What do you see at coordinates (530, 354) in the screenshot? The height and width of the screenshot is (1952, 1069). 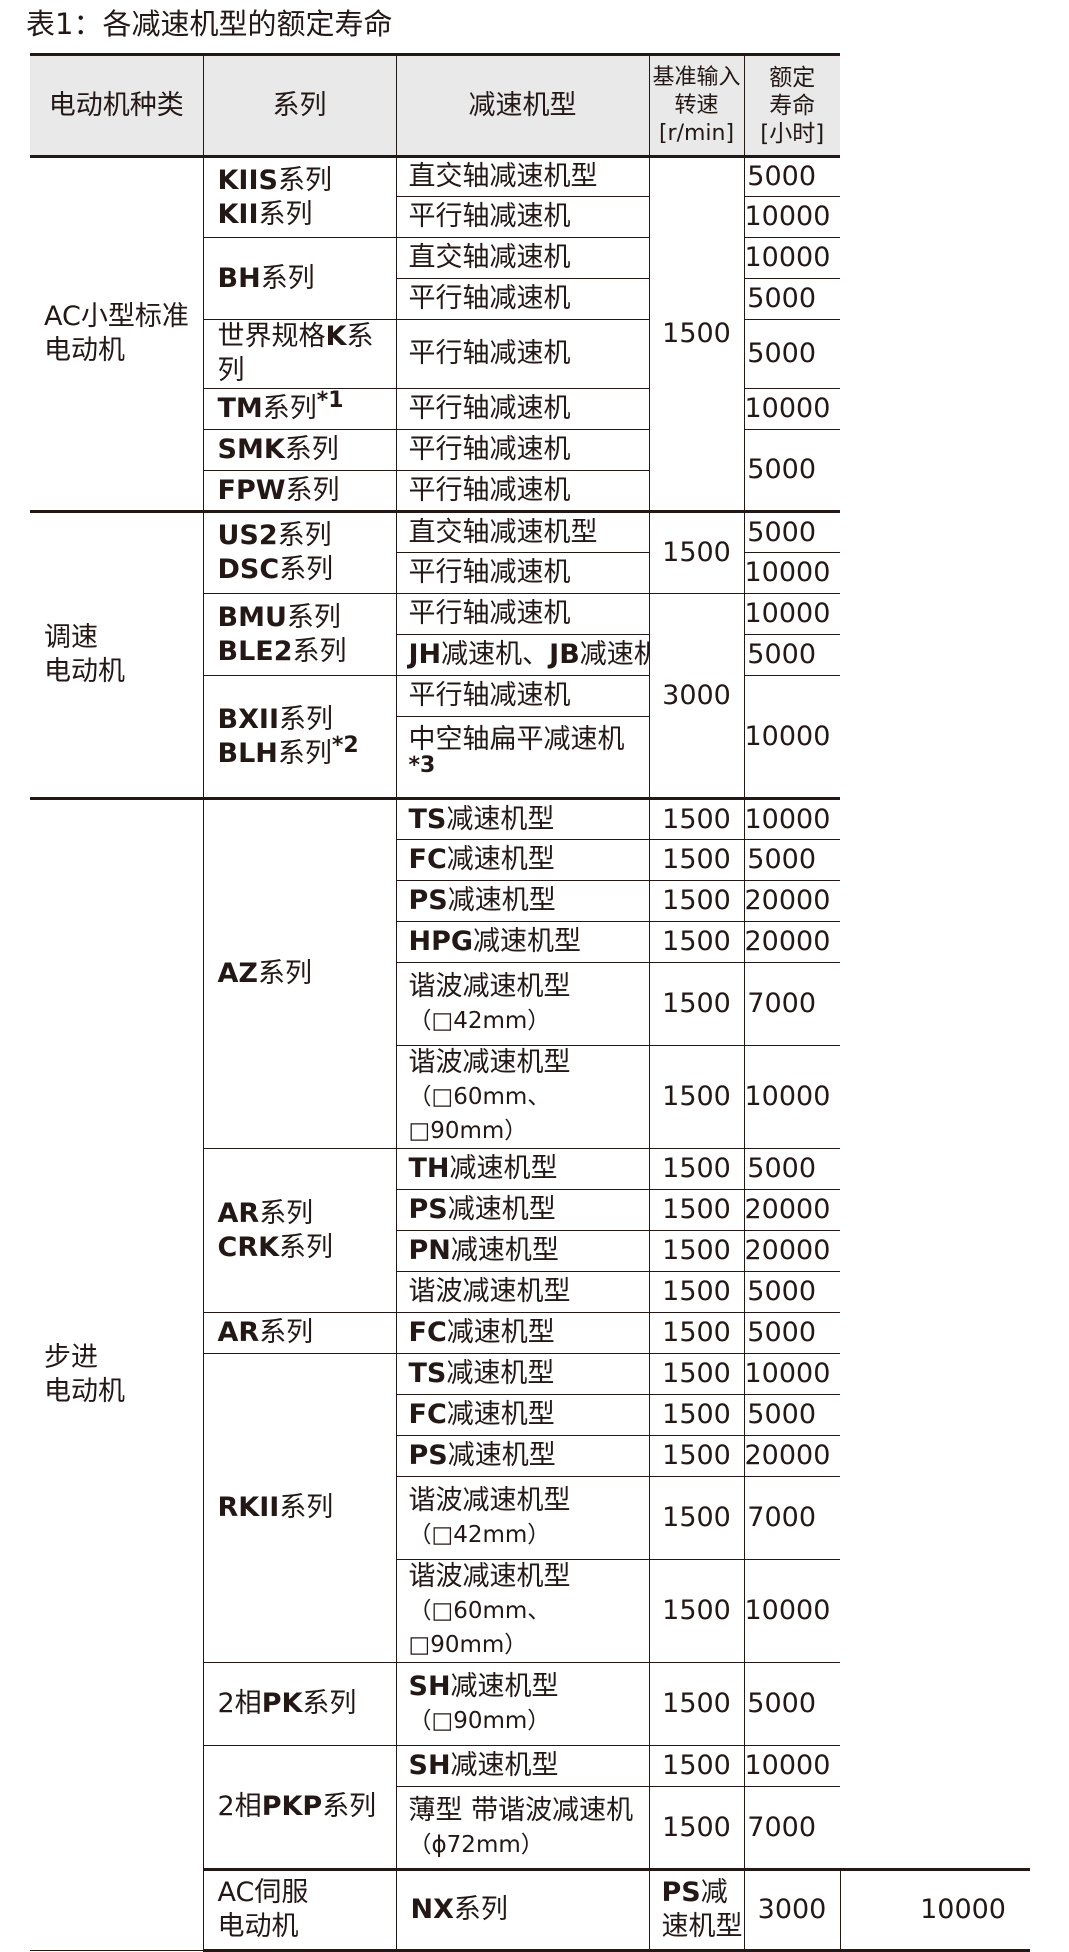 I see `table-row: 世界规格K系列 平行轴减速机 5000` at bounding box center [530, 354].